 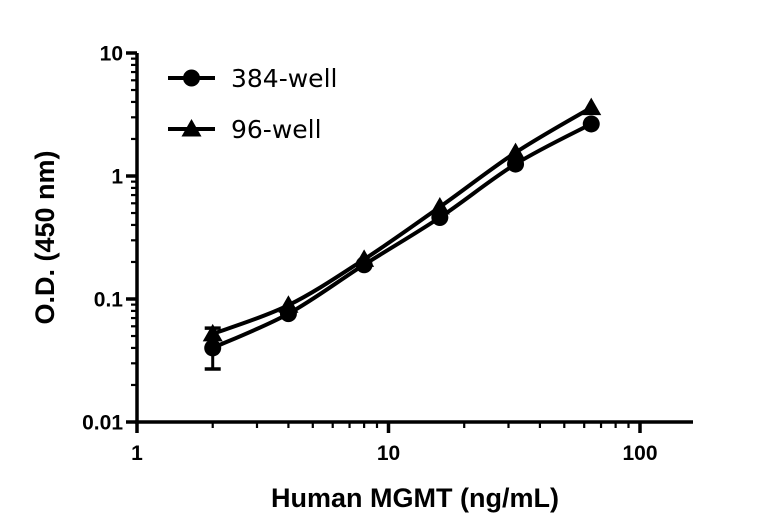 I want to click on x-tick-label: 10, so click(x=388, y=453).